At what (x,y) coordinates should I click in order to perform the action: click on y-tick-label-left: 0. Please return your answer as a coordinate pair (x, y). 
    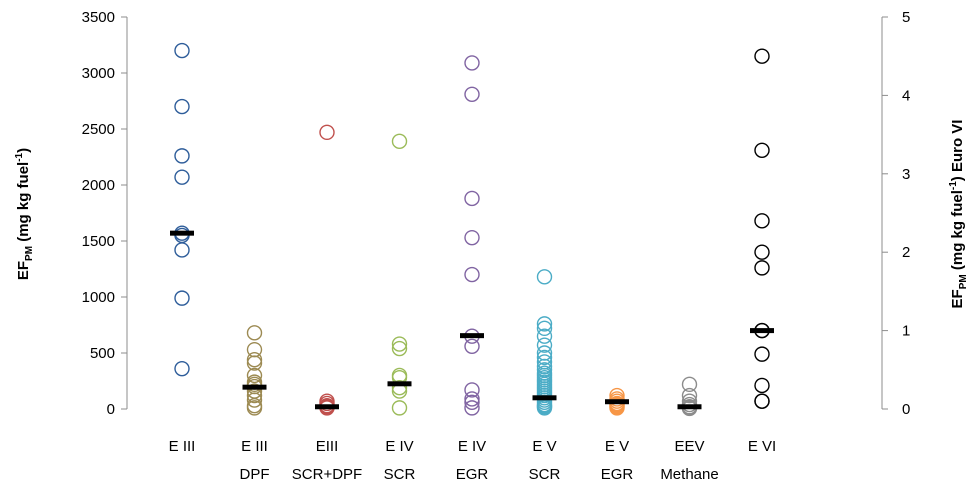
    Looking at the image, I should click on (111, 409).